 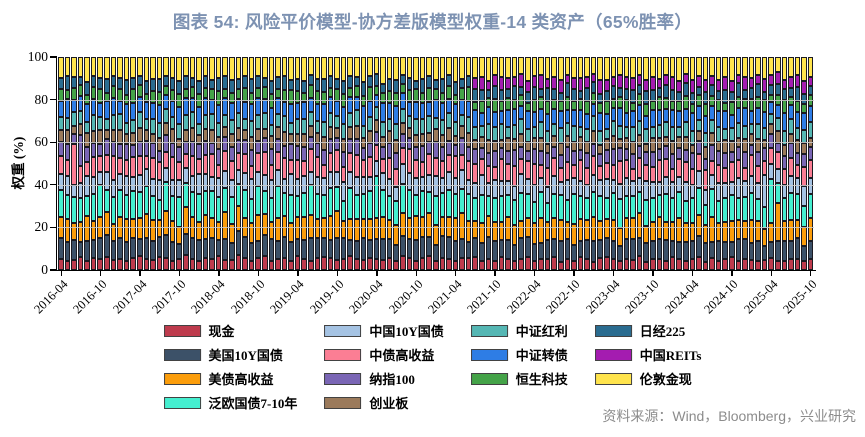 What do you see at coordinates (406, 331) in the screenshot?
I see `legend-label-cn10y: 中国10Y国债` at bounding box center [406, 331].